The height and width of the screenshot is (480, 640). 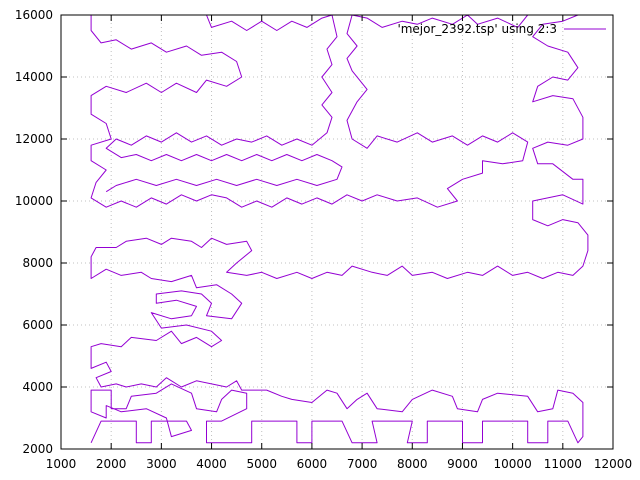 What do you see at coordinates (312, 464) in the screenshot?
I see `x-tick-label: 6000` at bounding box center [312, 464].